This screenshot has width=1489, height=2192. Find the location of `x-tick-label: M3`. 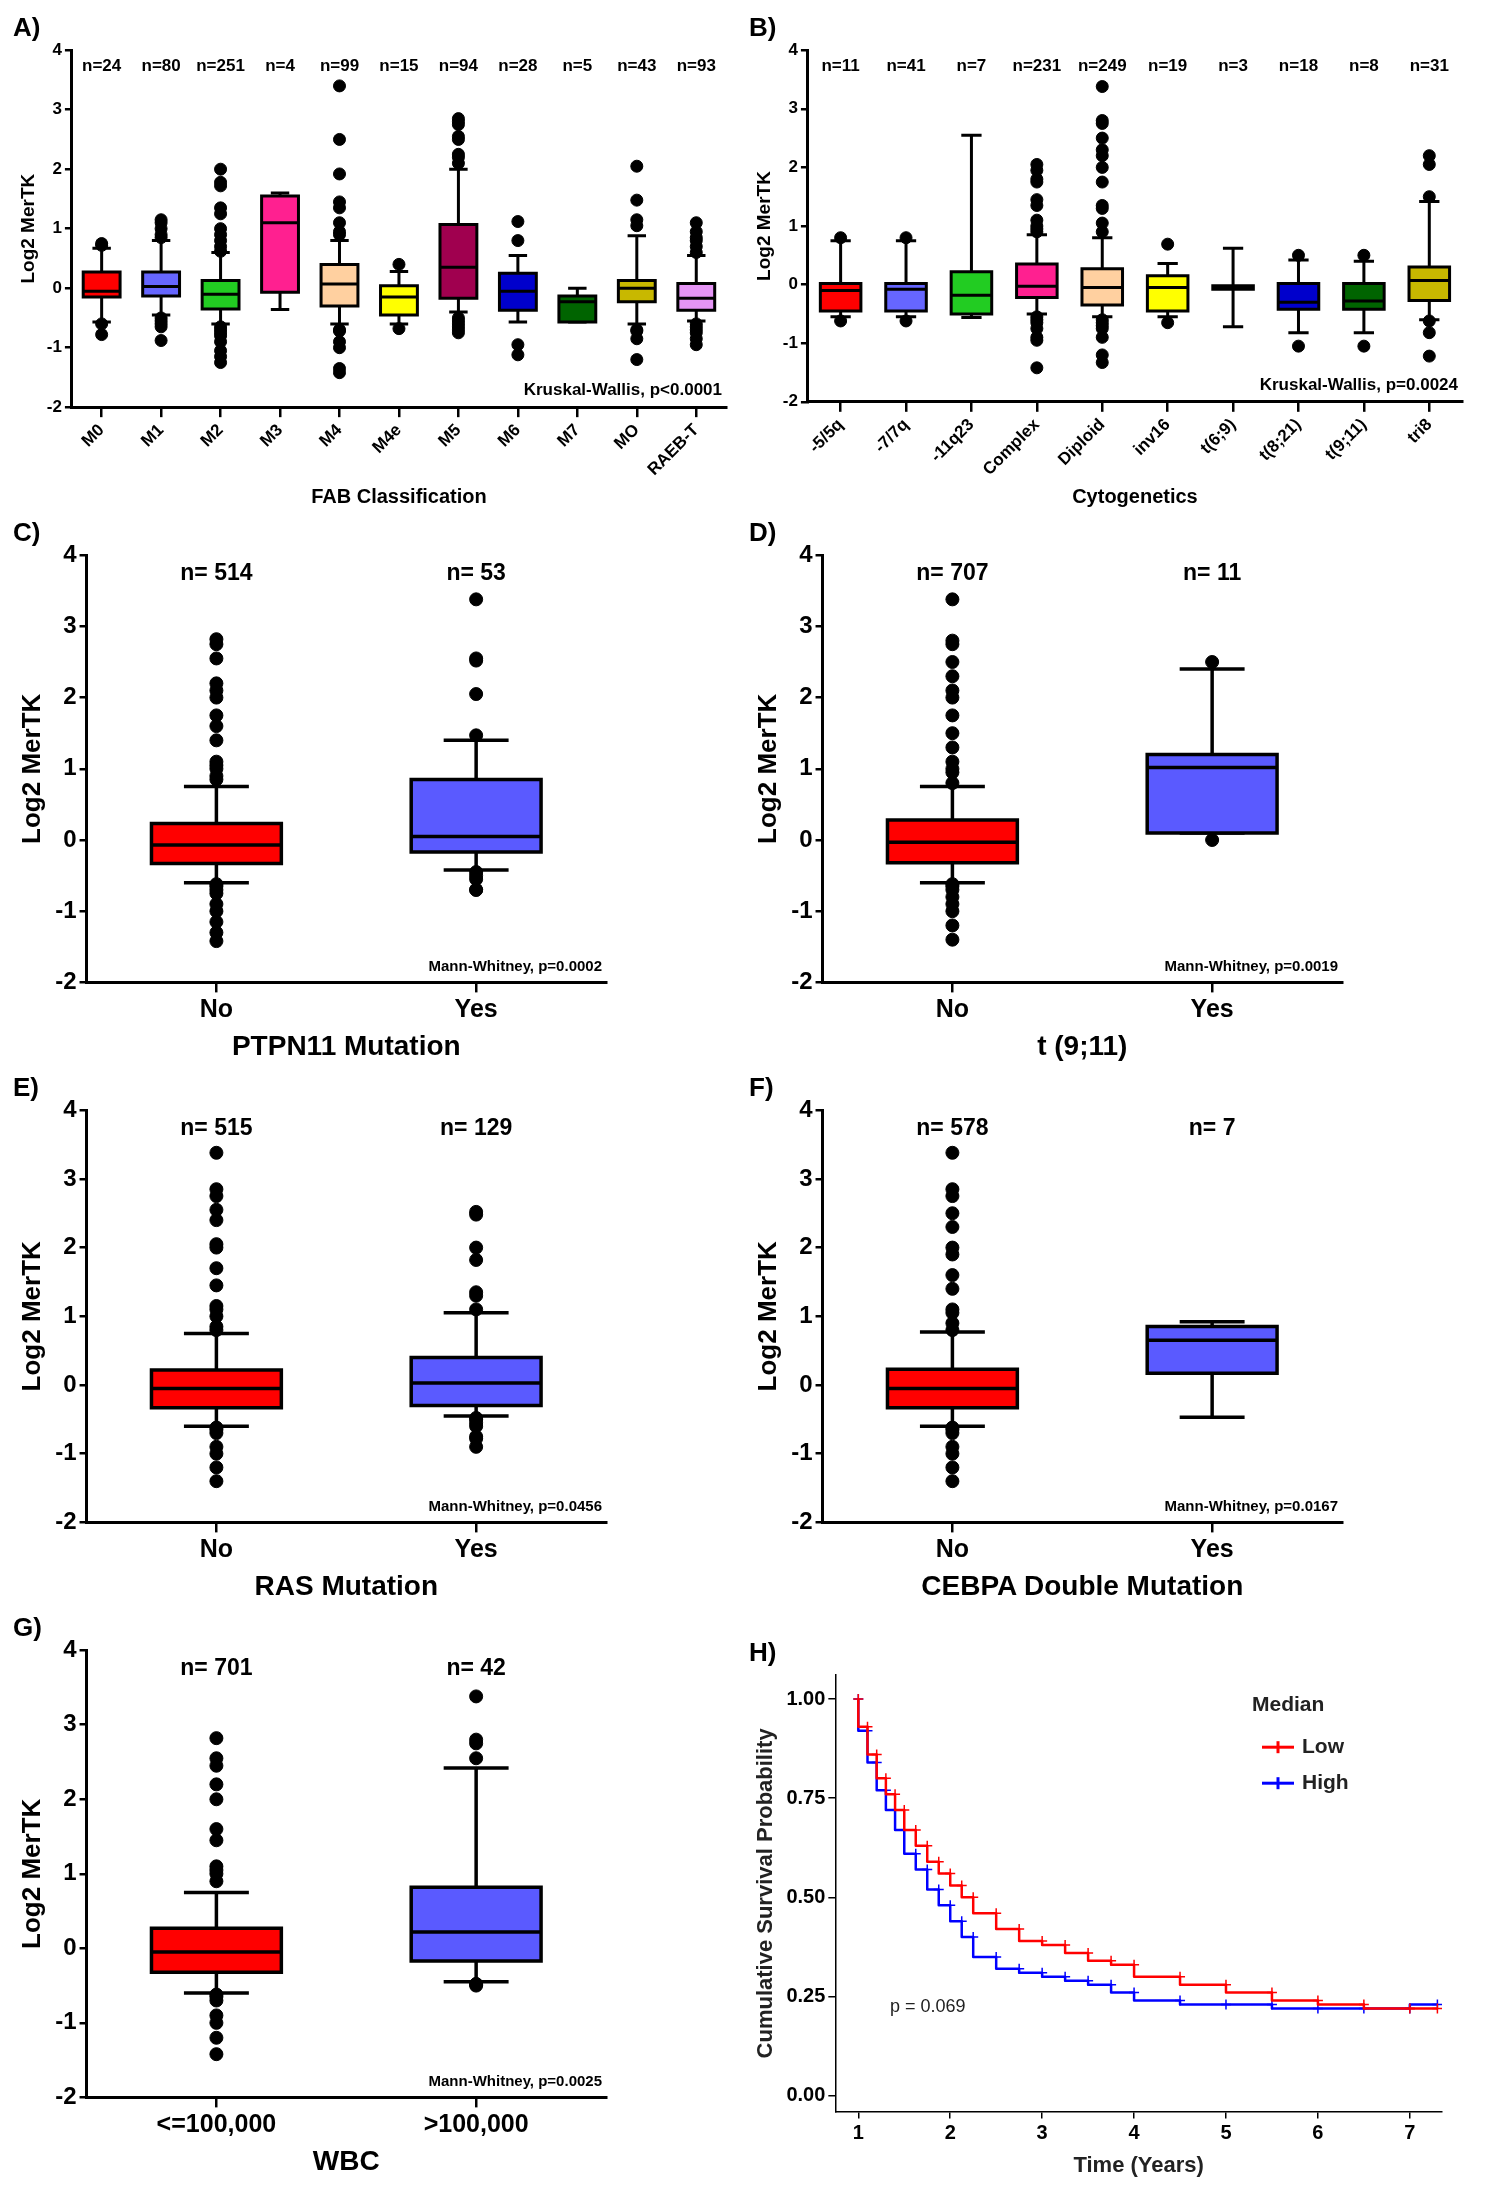

x-tick-label: M3 is located at coordinates (271, 435).